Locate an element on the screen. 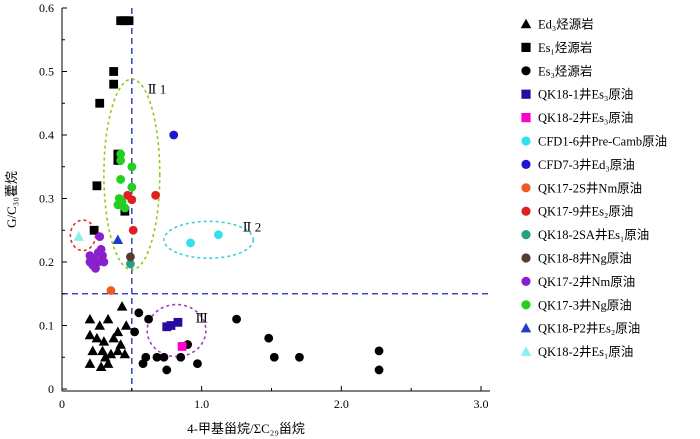 This screenshot has width=700, height=439. legend-label: QK18-1井Es₃原油 is located at coordinates (585, 95).